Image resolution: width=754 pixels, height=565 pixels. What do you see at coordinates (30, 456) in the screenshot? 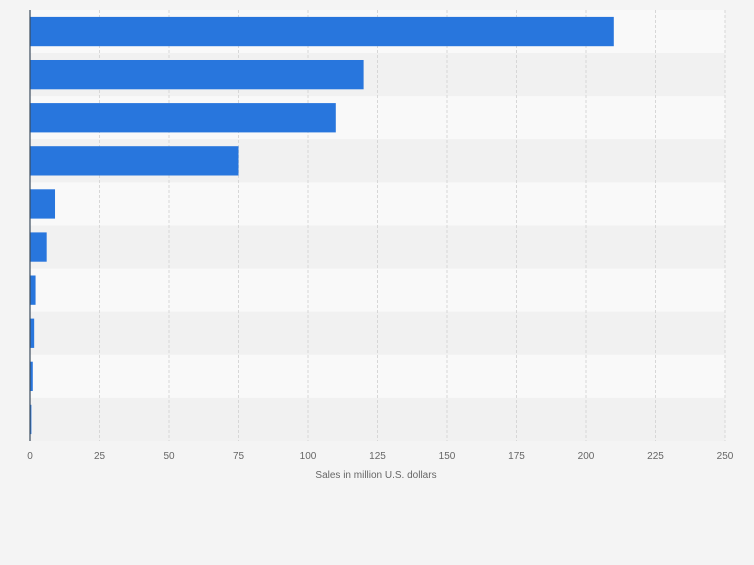
I see `x-tick-label: 0` at bounding box center [30, 456].